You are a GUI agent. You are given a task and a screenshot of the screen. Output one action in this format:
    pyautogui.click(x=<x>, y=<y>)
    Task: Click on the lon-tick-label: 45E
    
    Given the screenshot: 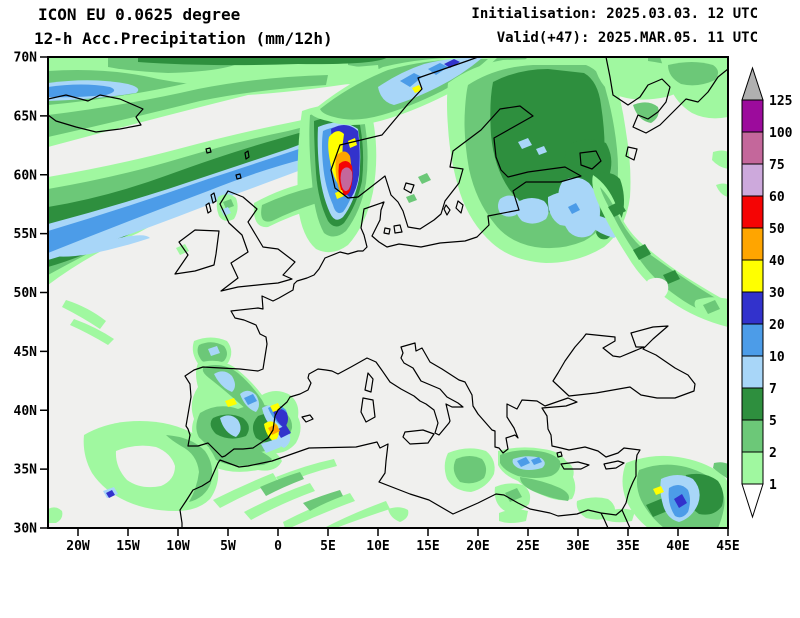 What is the action you would take?
    pyautogui.click(x=727, y=546)
    